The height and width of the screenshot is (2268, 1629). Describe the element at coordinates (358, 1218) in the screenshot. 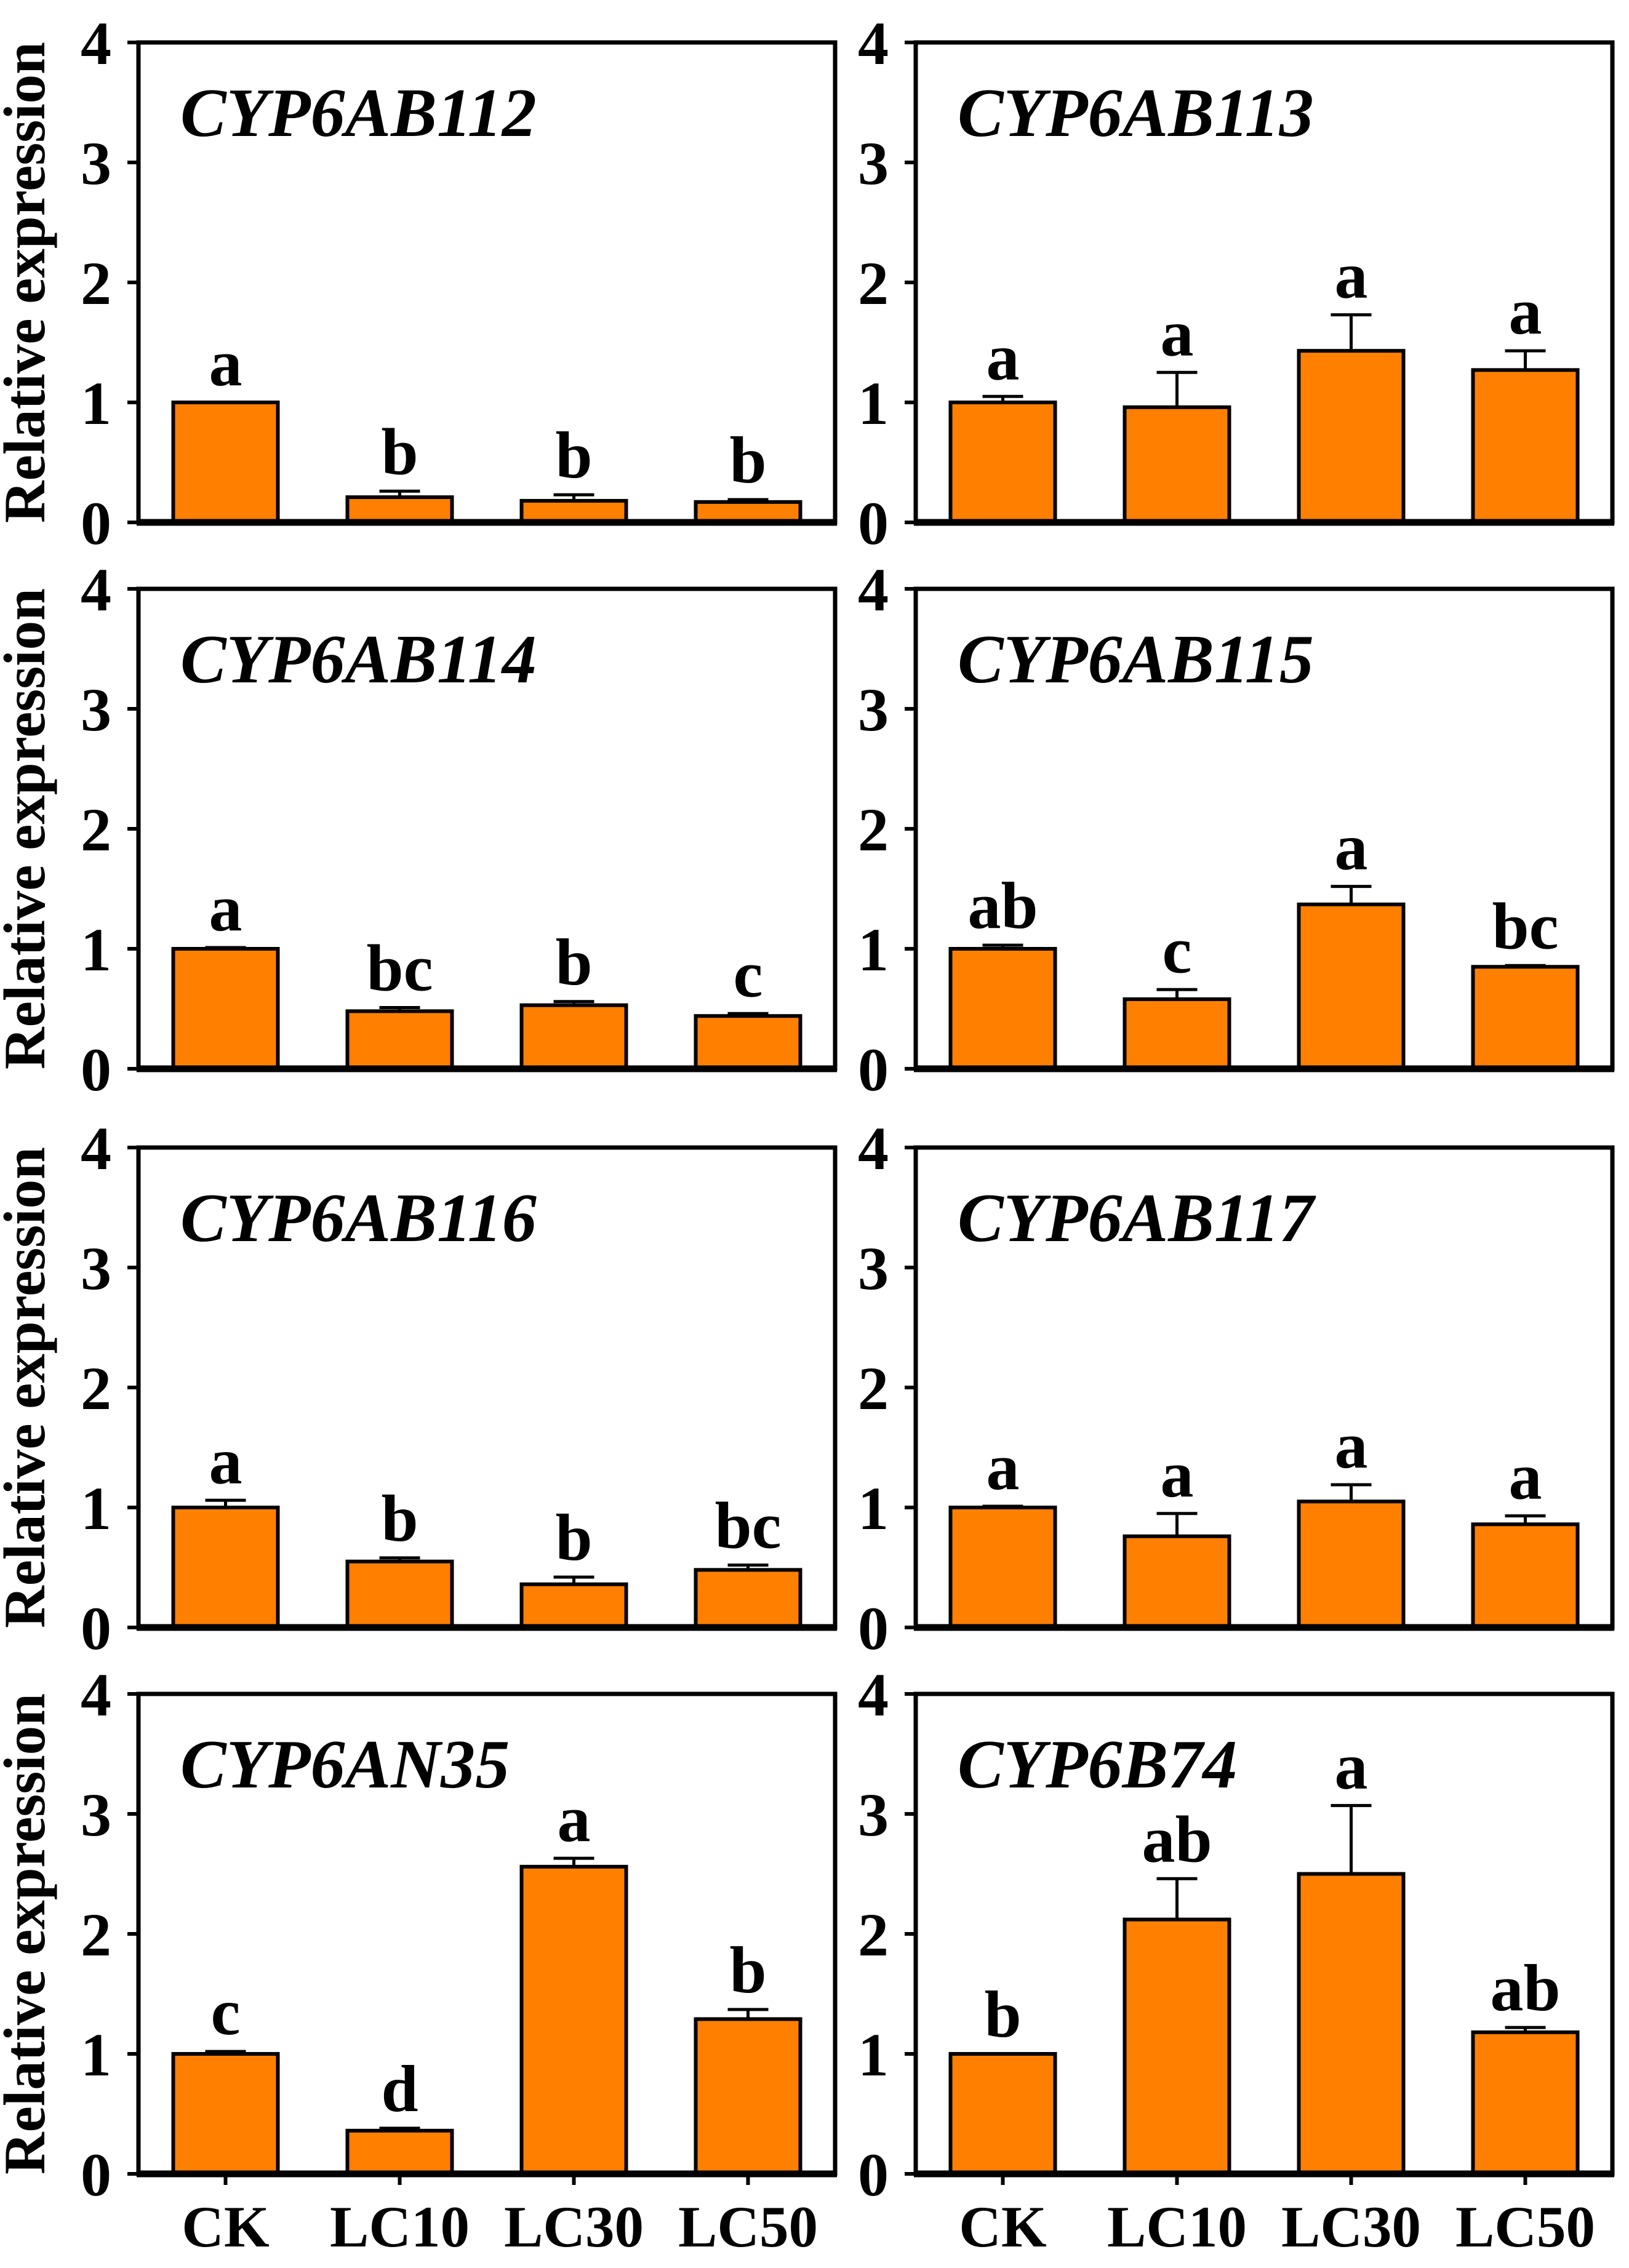

I see `gene-title: CYP6AB116` at that location.